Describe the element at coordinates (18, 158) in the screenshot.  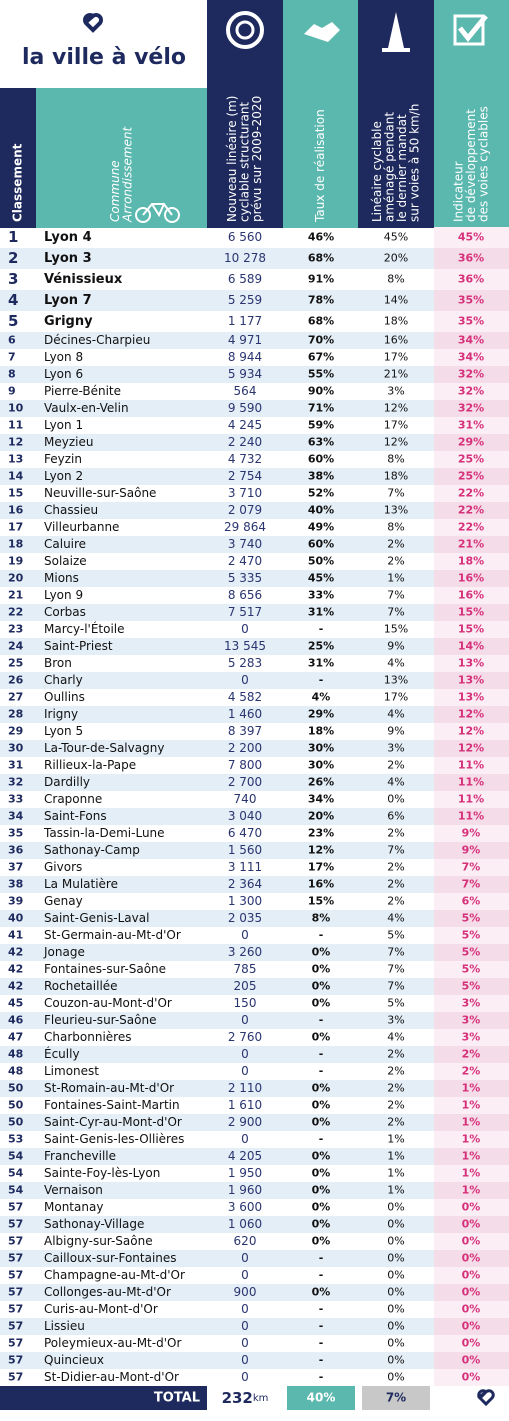
I see `header-rank` at that location.